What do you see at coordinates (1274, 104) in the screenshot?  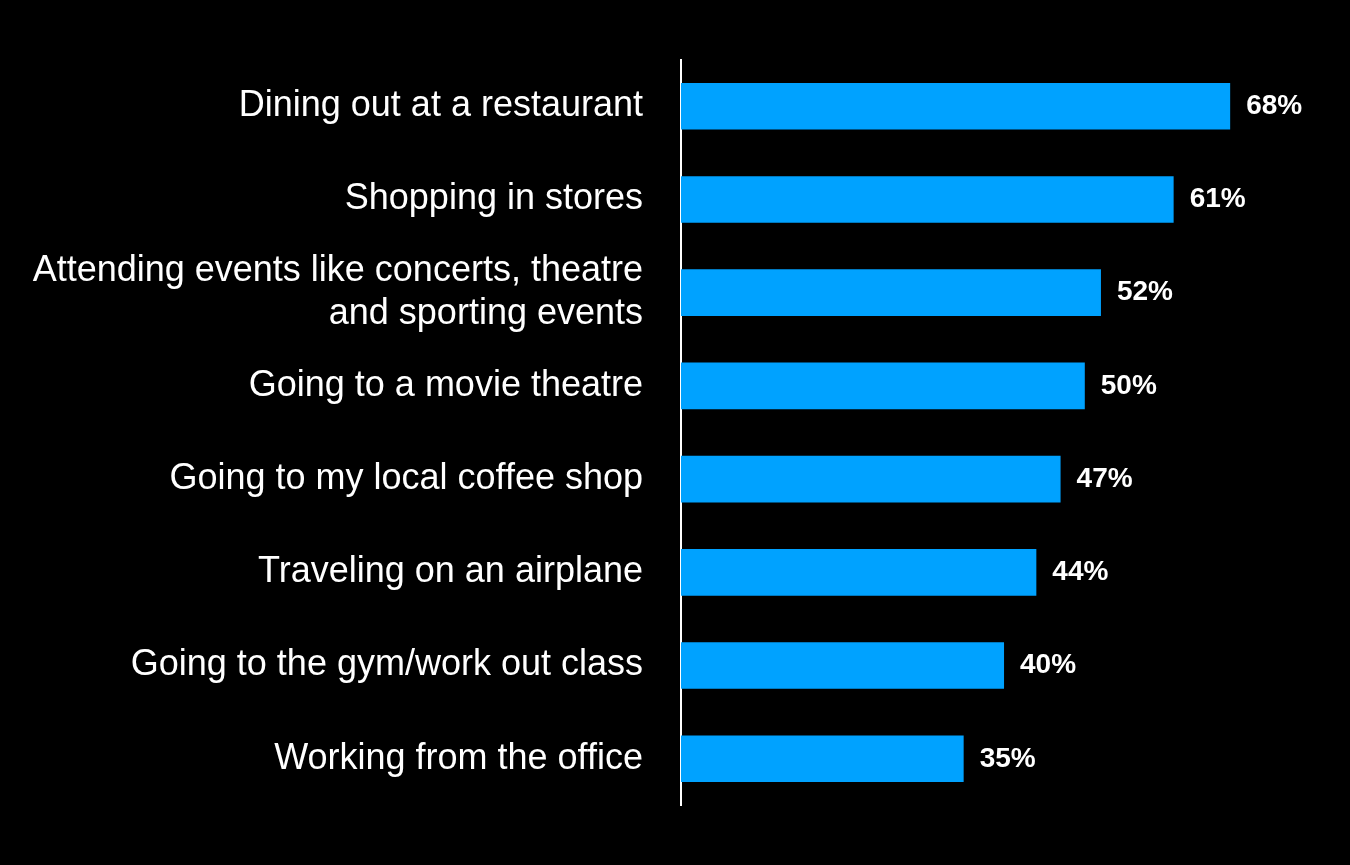 I see `data-label: 68%` at bounding box center [1274, 104].